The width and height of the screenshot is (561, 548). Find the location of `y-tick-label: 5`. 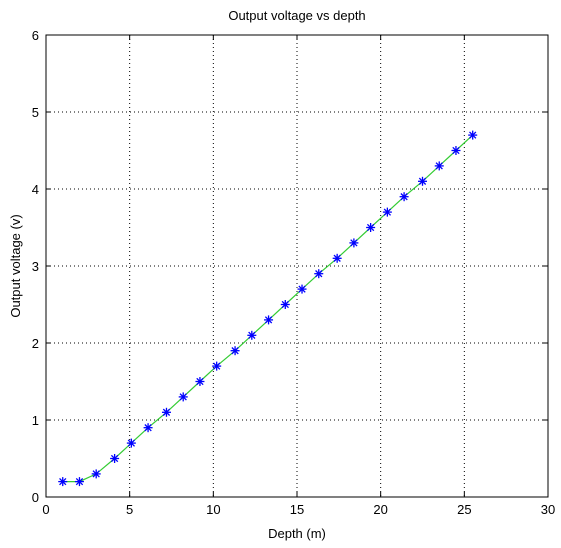

y-tick-label: 5 is located at coordinates (35, 112).